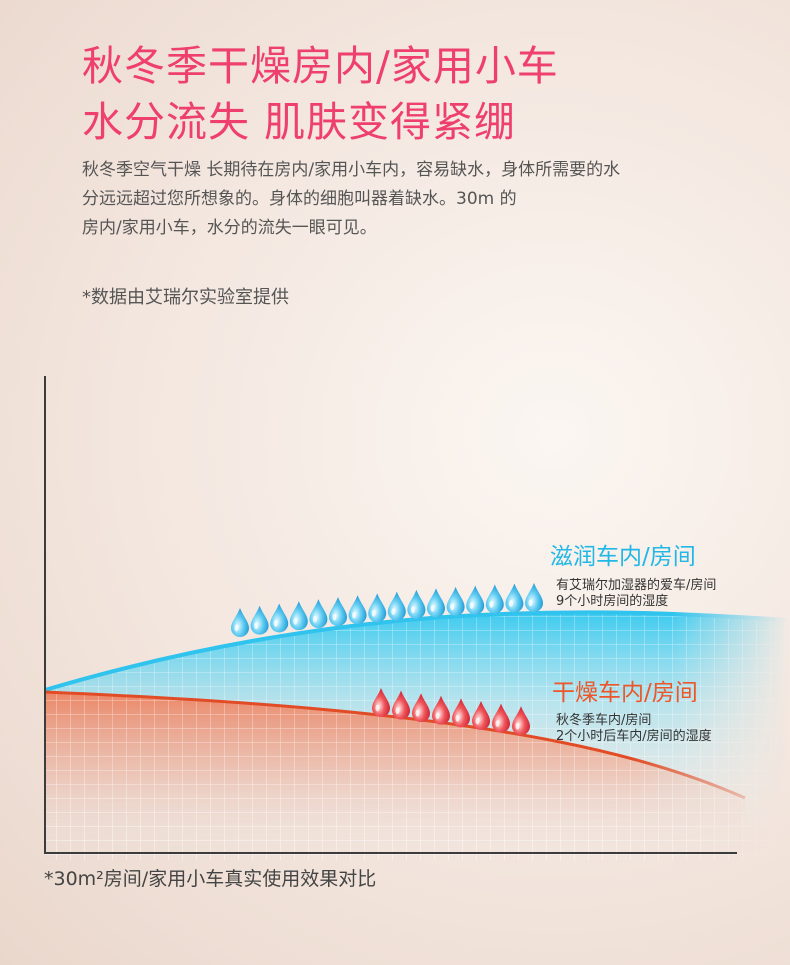 The height and width of the screenshot is (965, 790). Describe the element at coordinates (229, 228) in the screenshot. I see `intro-line-3: 房内/家用小车，水分的流失一眼可见。` at that location.